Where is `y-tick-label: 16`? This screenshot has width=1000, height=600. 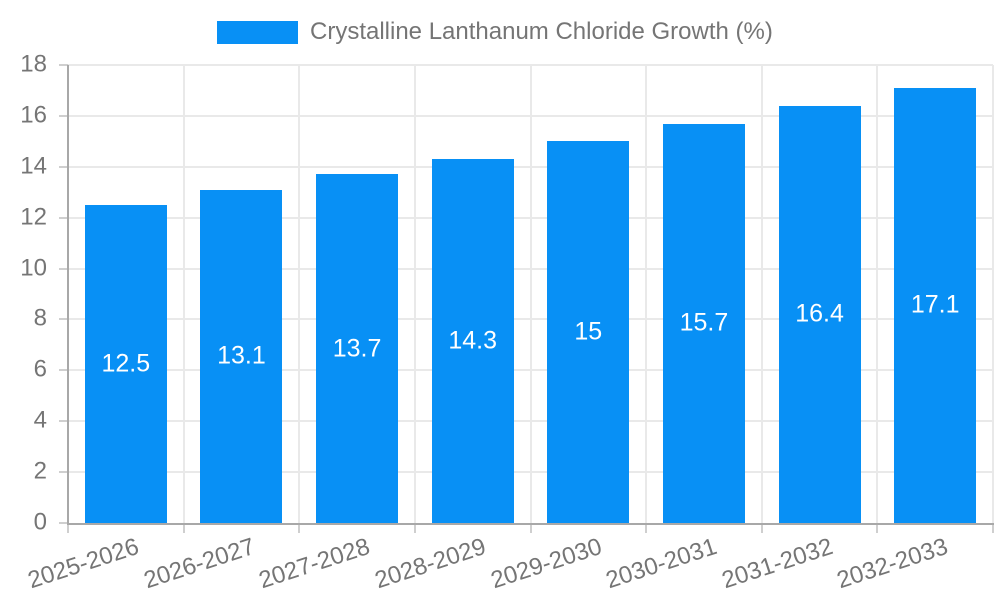 y-tick-label: 16 is located at coordinates (33, 115).